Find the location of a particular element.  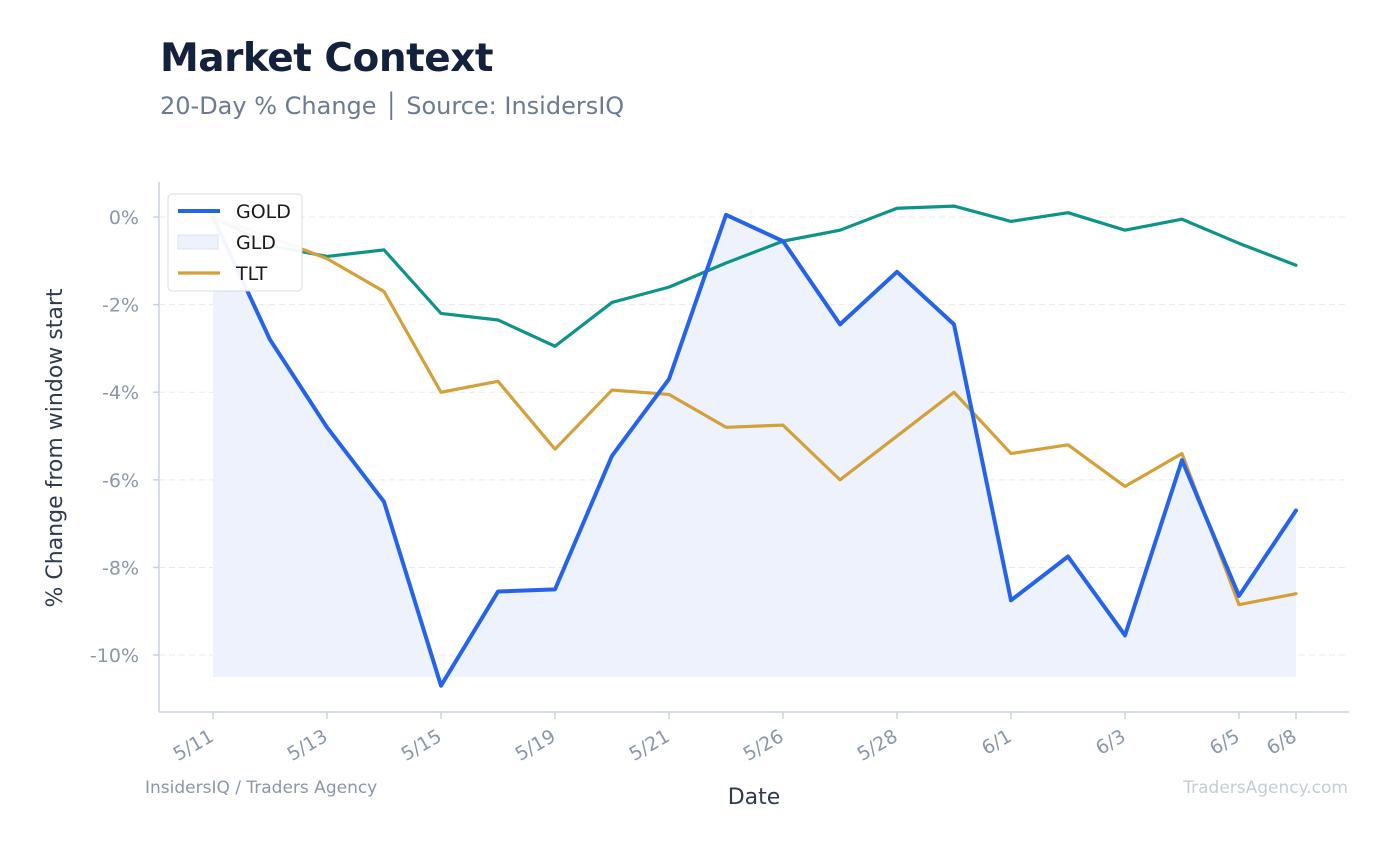

legend-label-gold: GOLD is located at coordinates (263, 212).